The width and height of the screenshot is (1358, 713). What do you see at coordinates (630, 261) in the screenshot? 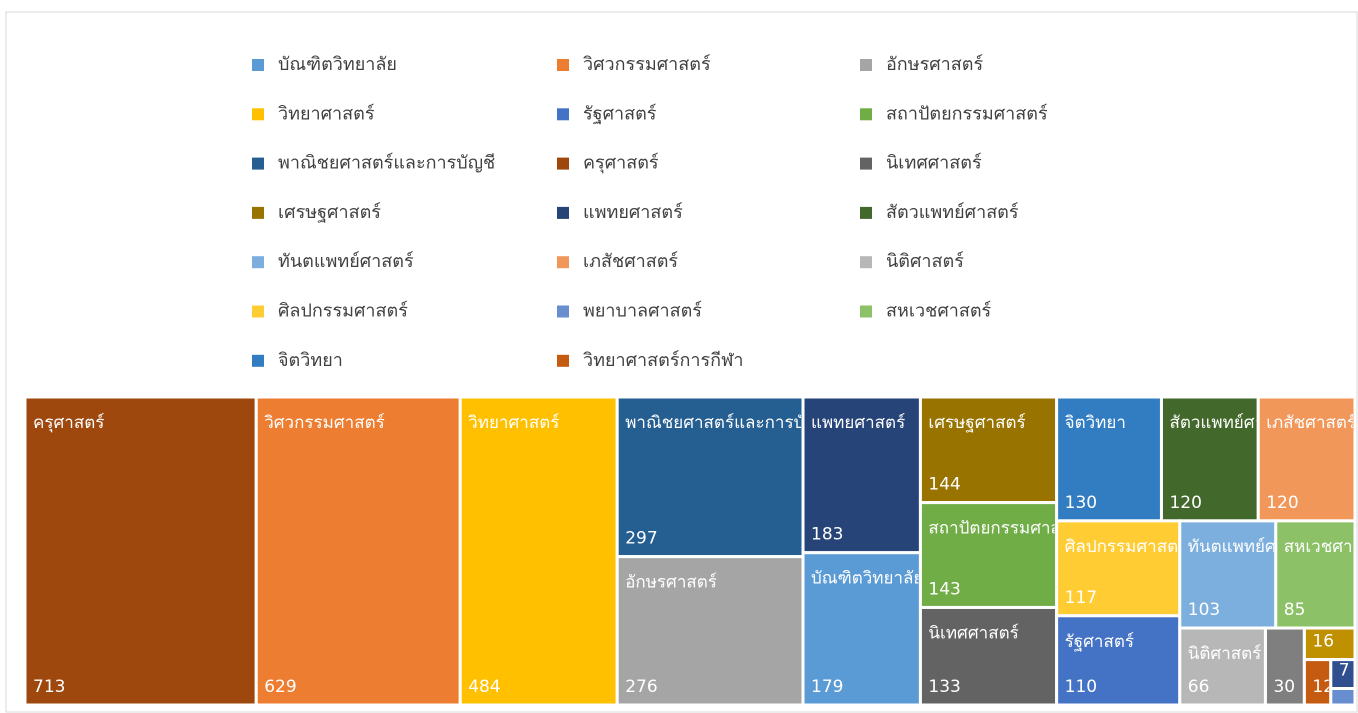
I see `legend-label: เภสัชศาสตร์` at bounding box center [630, 261].